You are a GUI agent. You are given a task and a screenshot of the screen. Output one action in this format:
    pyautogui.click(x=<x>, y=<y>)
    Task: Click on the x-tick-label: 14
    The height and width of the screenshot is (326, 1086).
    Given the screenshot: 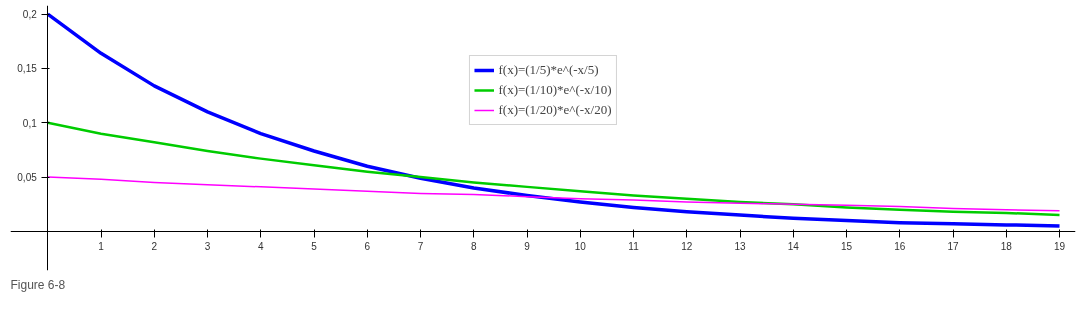 What is the action you would take?
    pyautogui.click(x=793, y=247)
    